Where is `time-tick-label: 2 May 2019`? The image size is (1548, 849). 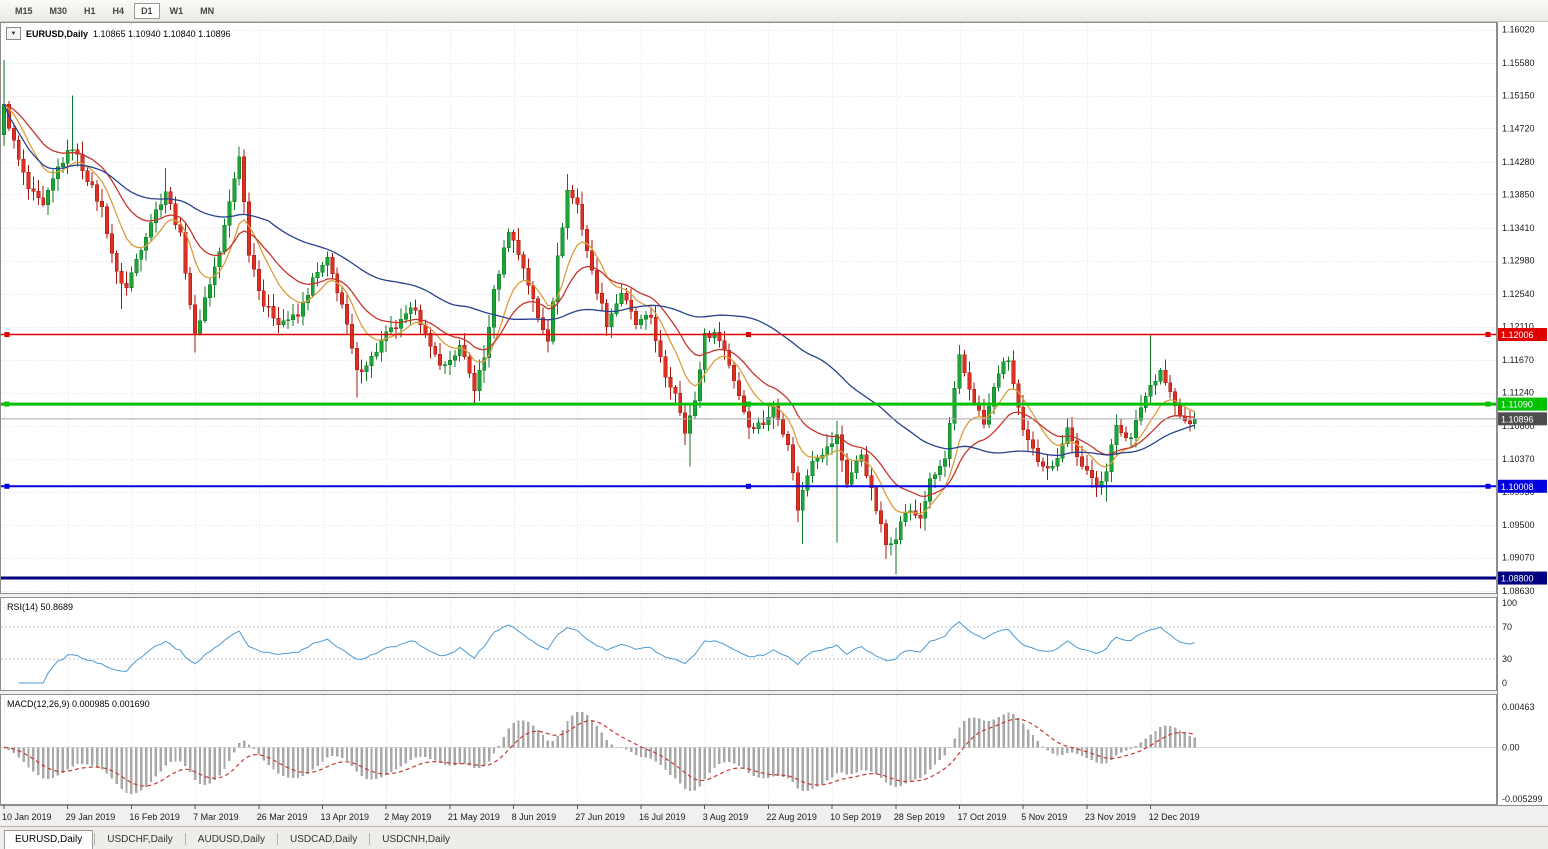
time-tick-label: 2 May 2019 is located at coordinates (407, 817).